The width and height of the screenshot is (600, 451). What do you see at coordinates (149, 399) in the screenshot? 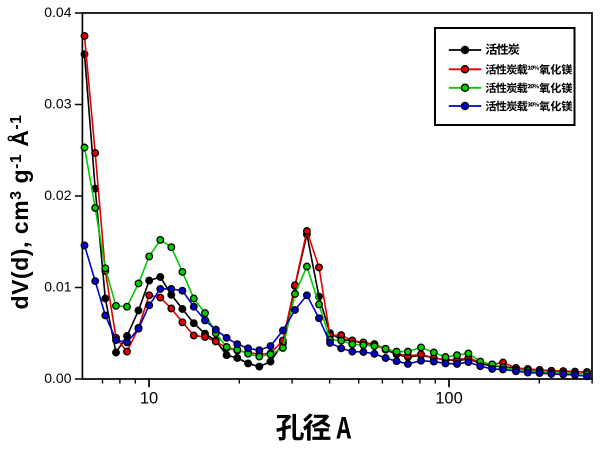
I see `svg-text: 10` at bounding box center [149, 399].